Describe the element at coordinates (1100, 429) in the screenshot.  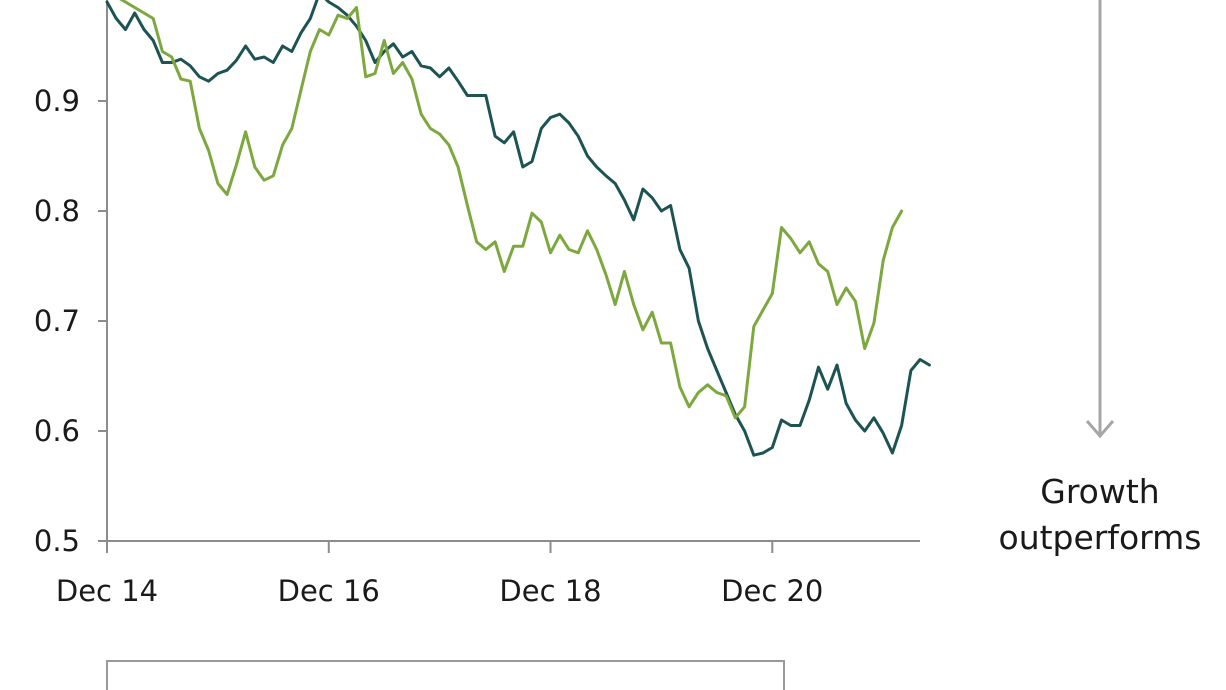
I see `arrow-head-down` at that location.